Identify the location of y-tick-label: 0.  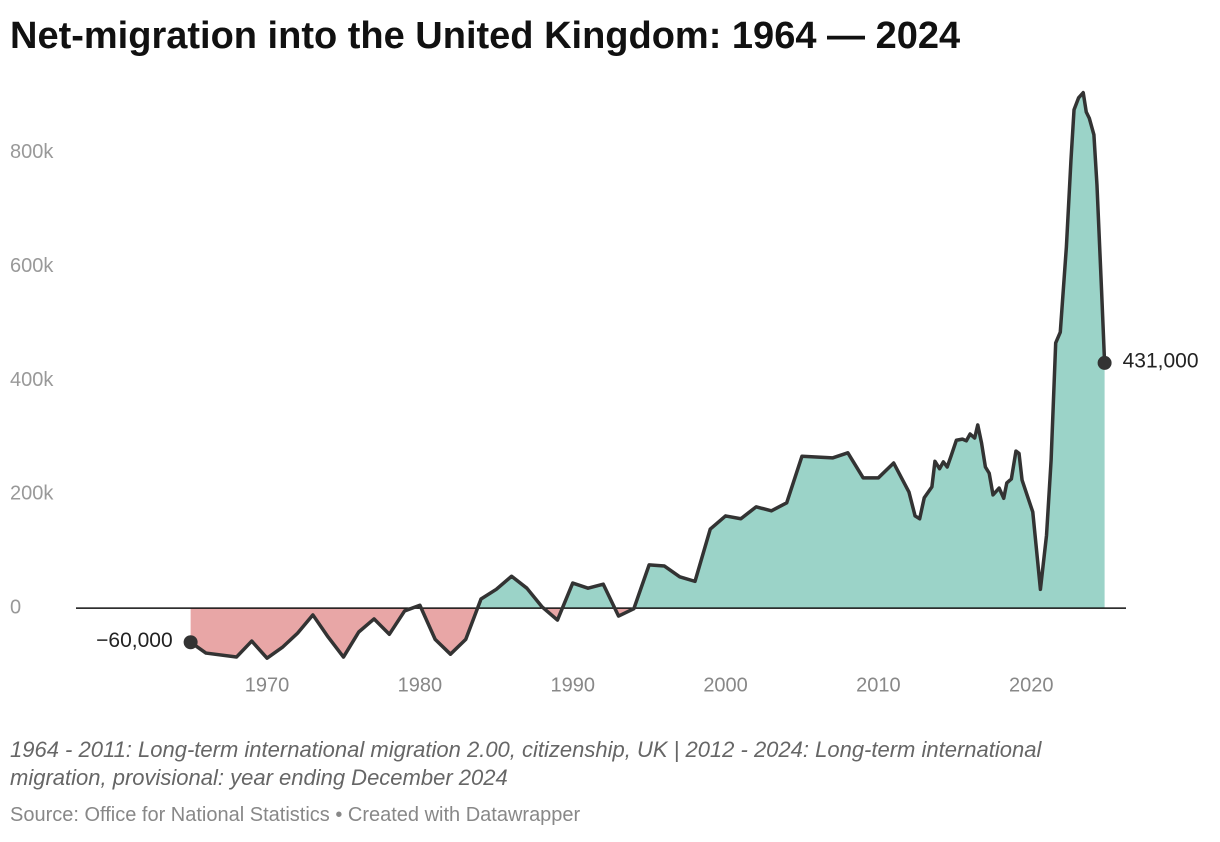
(15, 607).